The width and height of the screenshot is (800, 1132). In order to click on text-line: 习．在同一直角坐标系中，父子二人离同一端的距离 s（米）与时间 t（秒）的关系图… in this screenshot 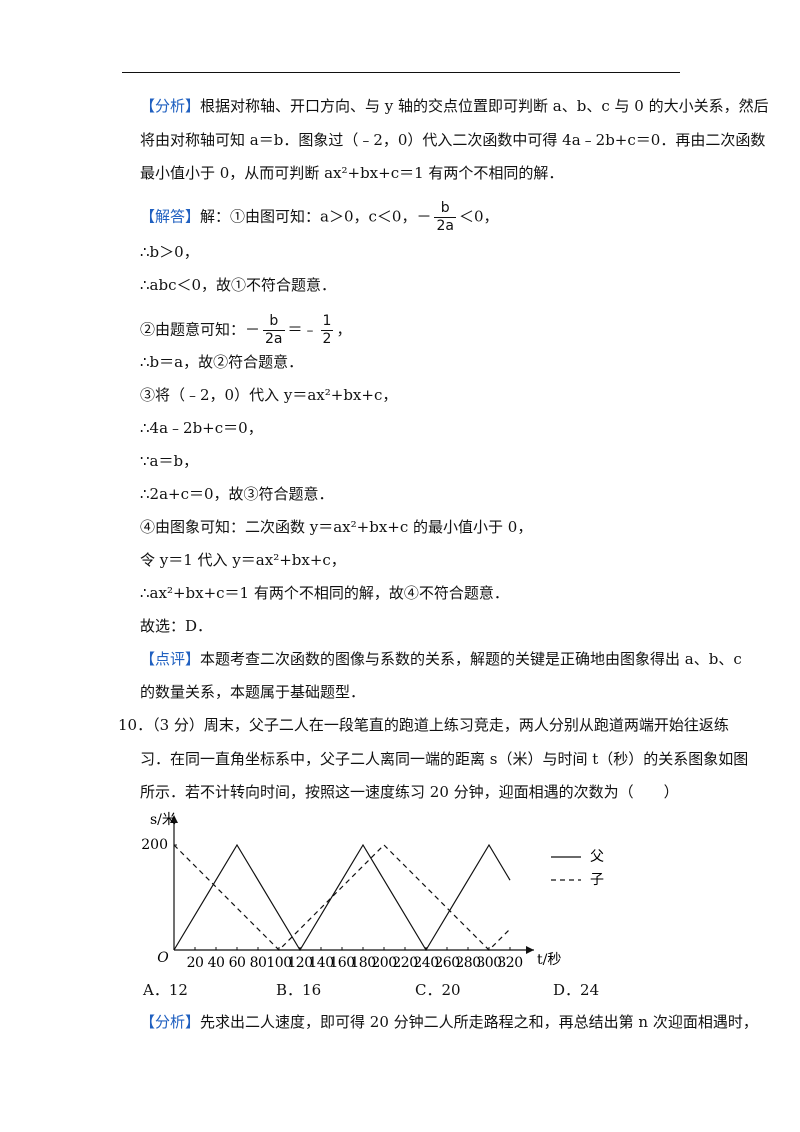, I will do `click(444, 759)`.